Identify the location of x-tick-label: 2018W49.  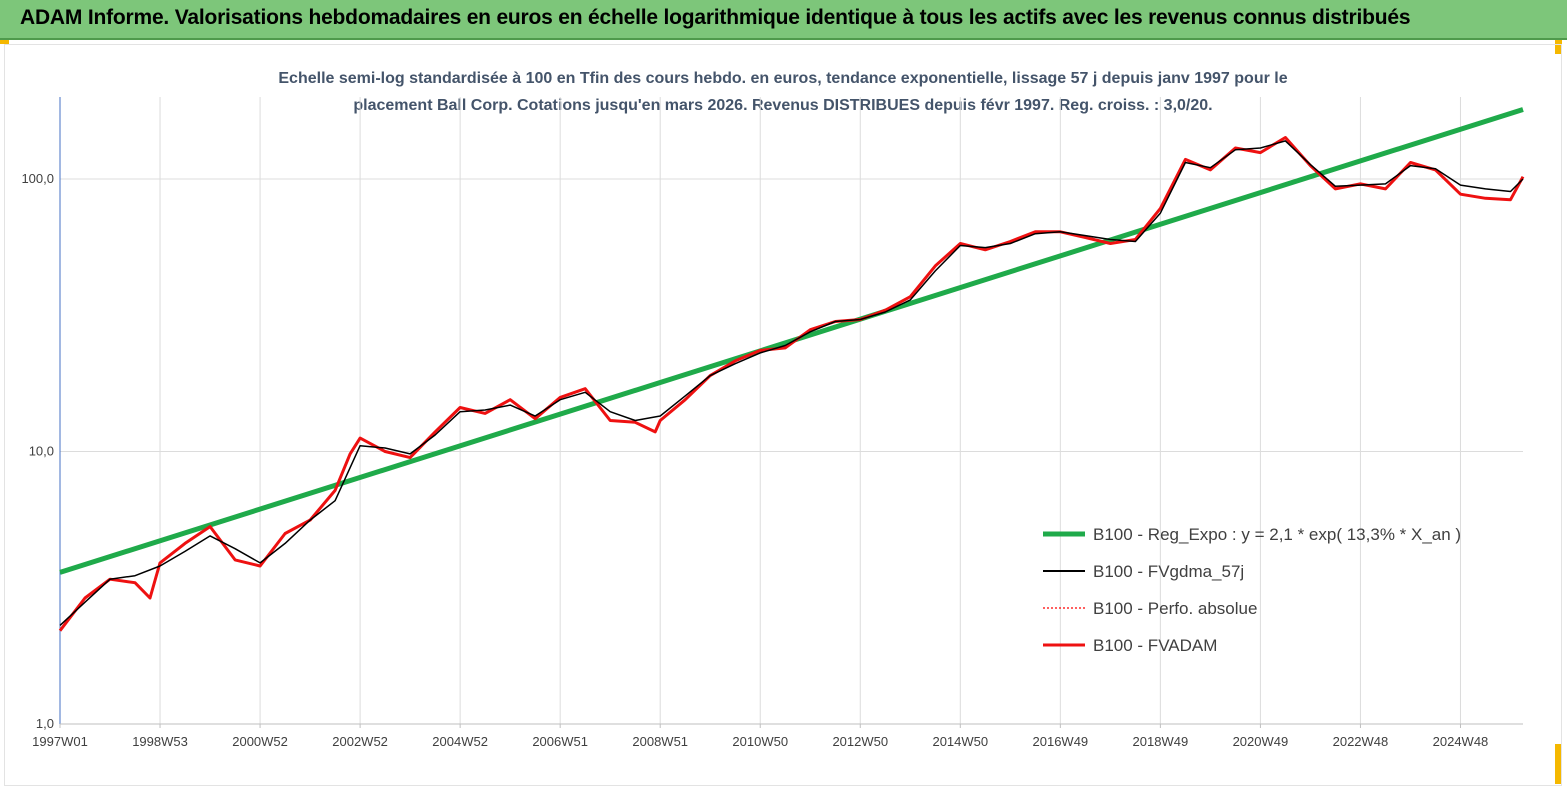
(1161, 741).